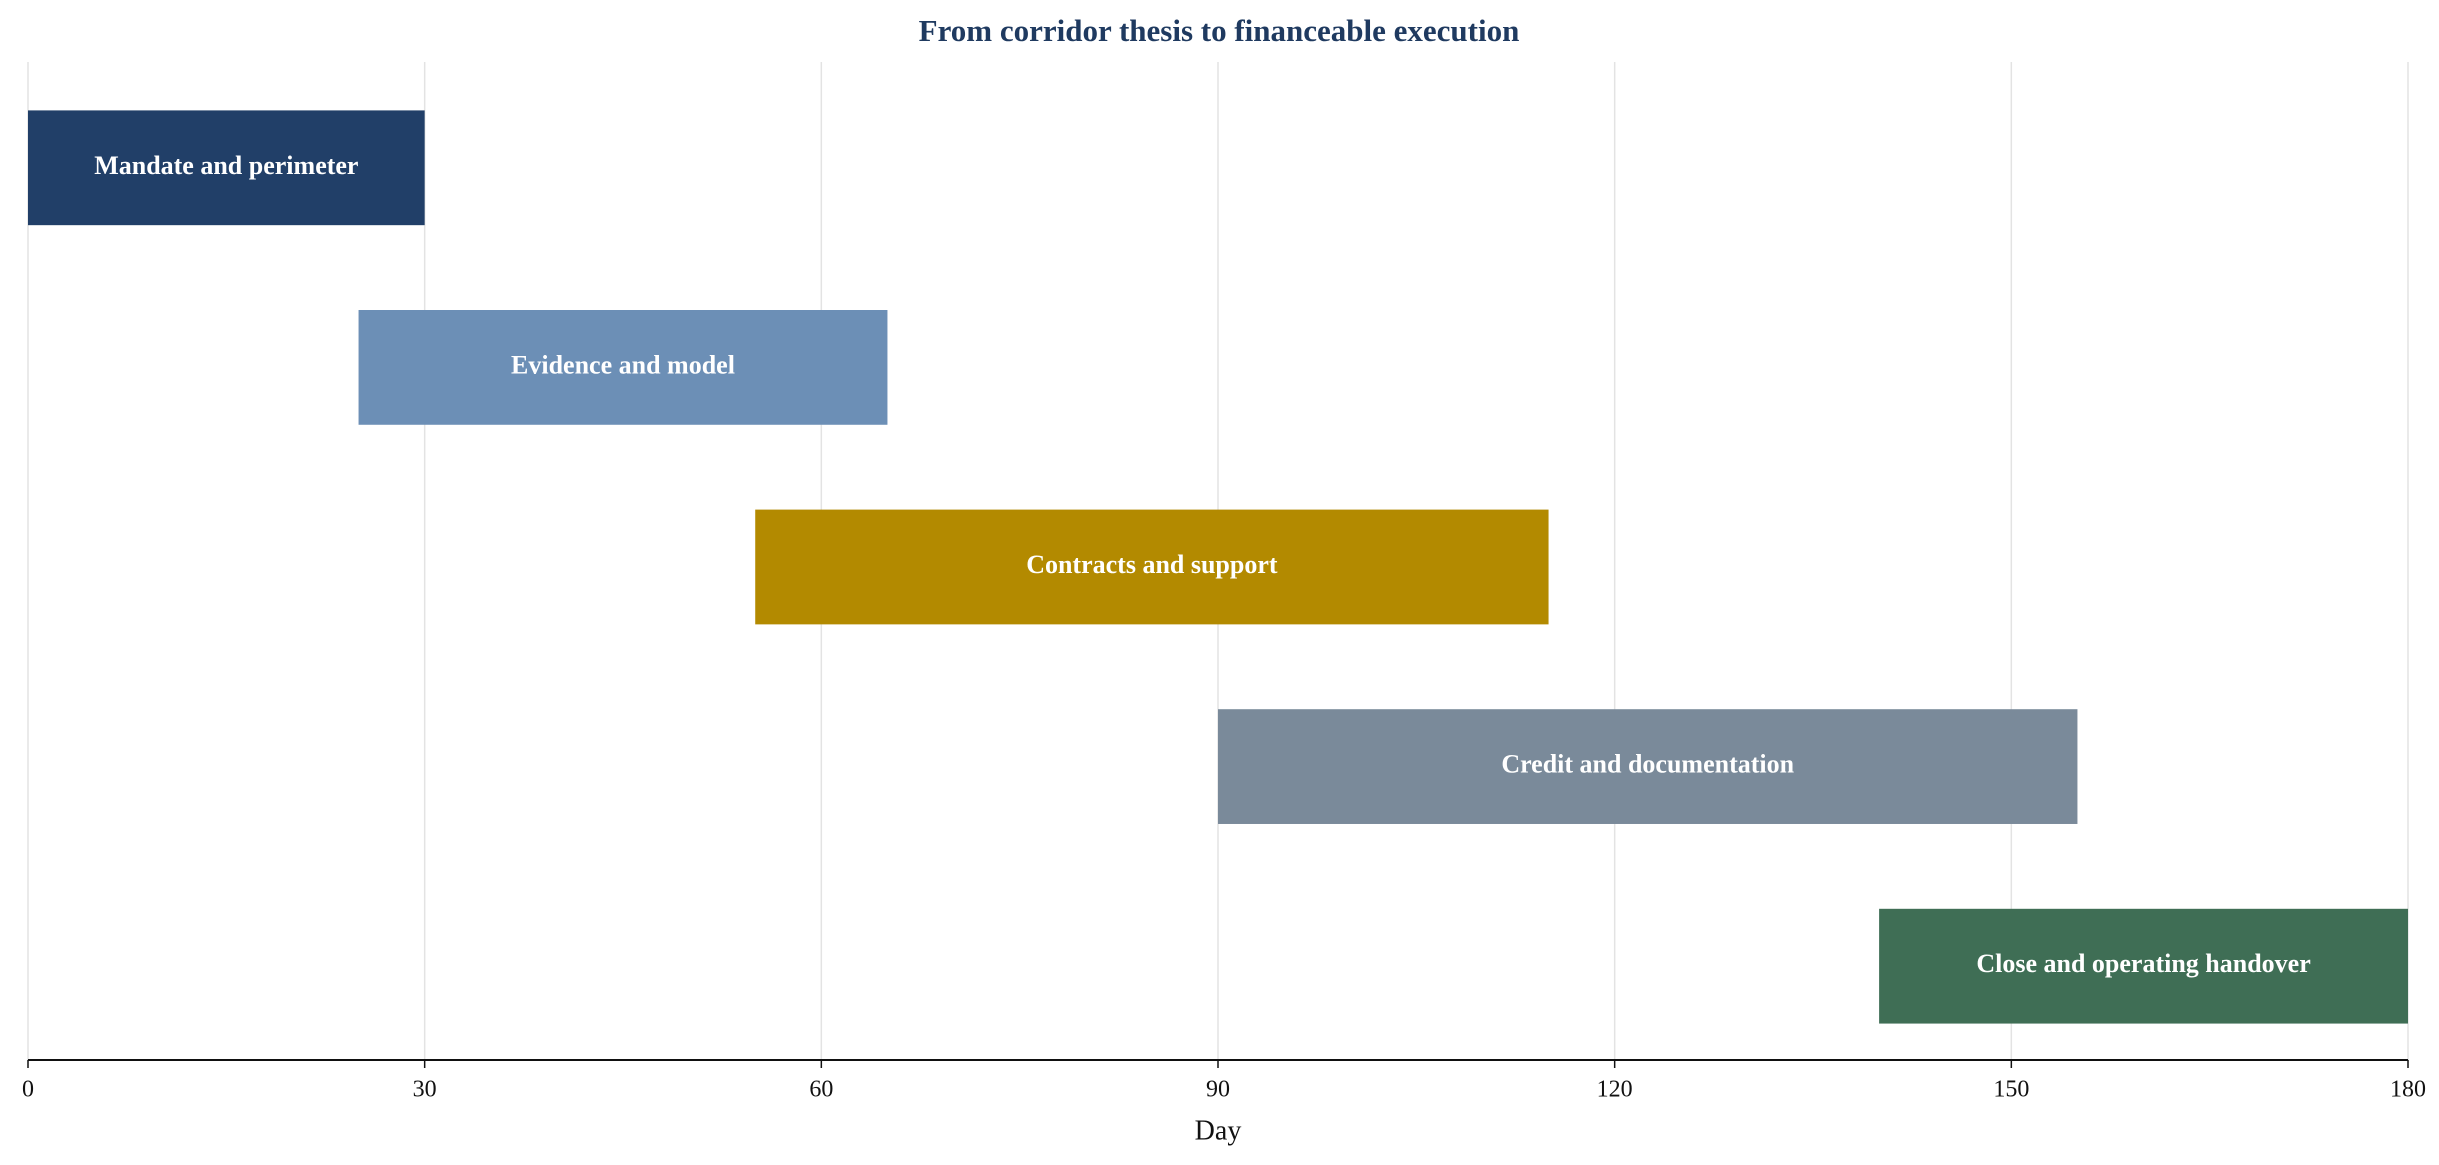  What do you see at coordinates (2011, 1090) in the screenshot?
I see `x-tick-label: 150` at bounding box center [2011, 1090].